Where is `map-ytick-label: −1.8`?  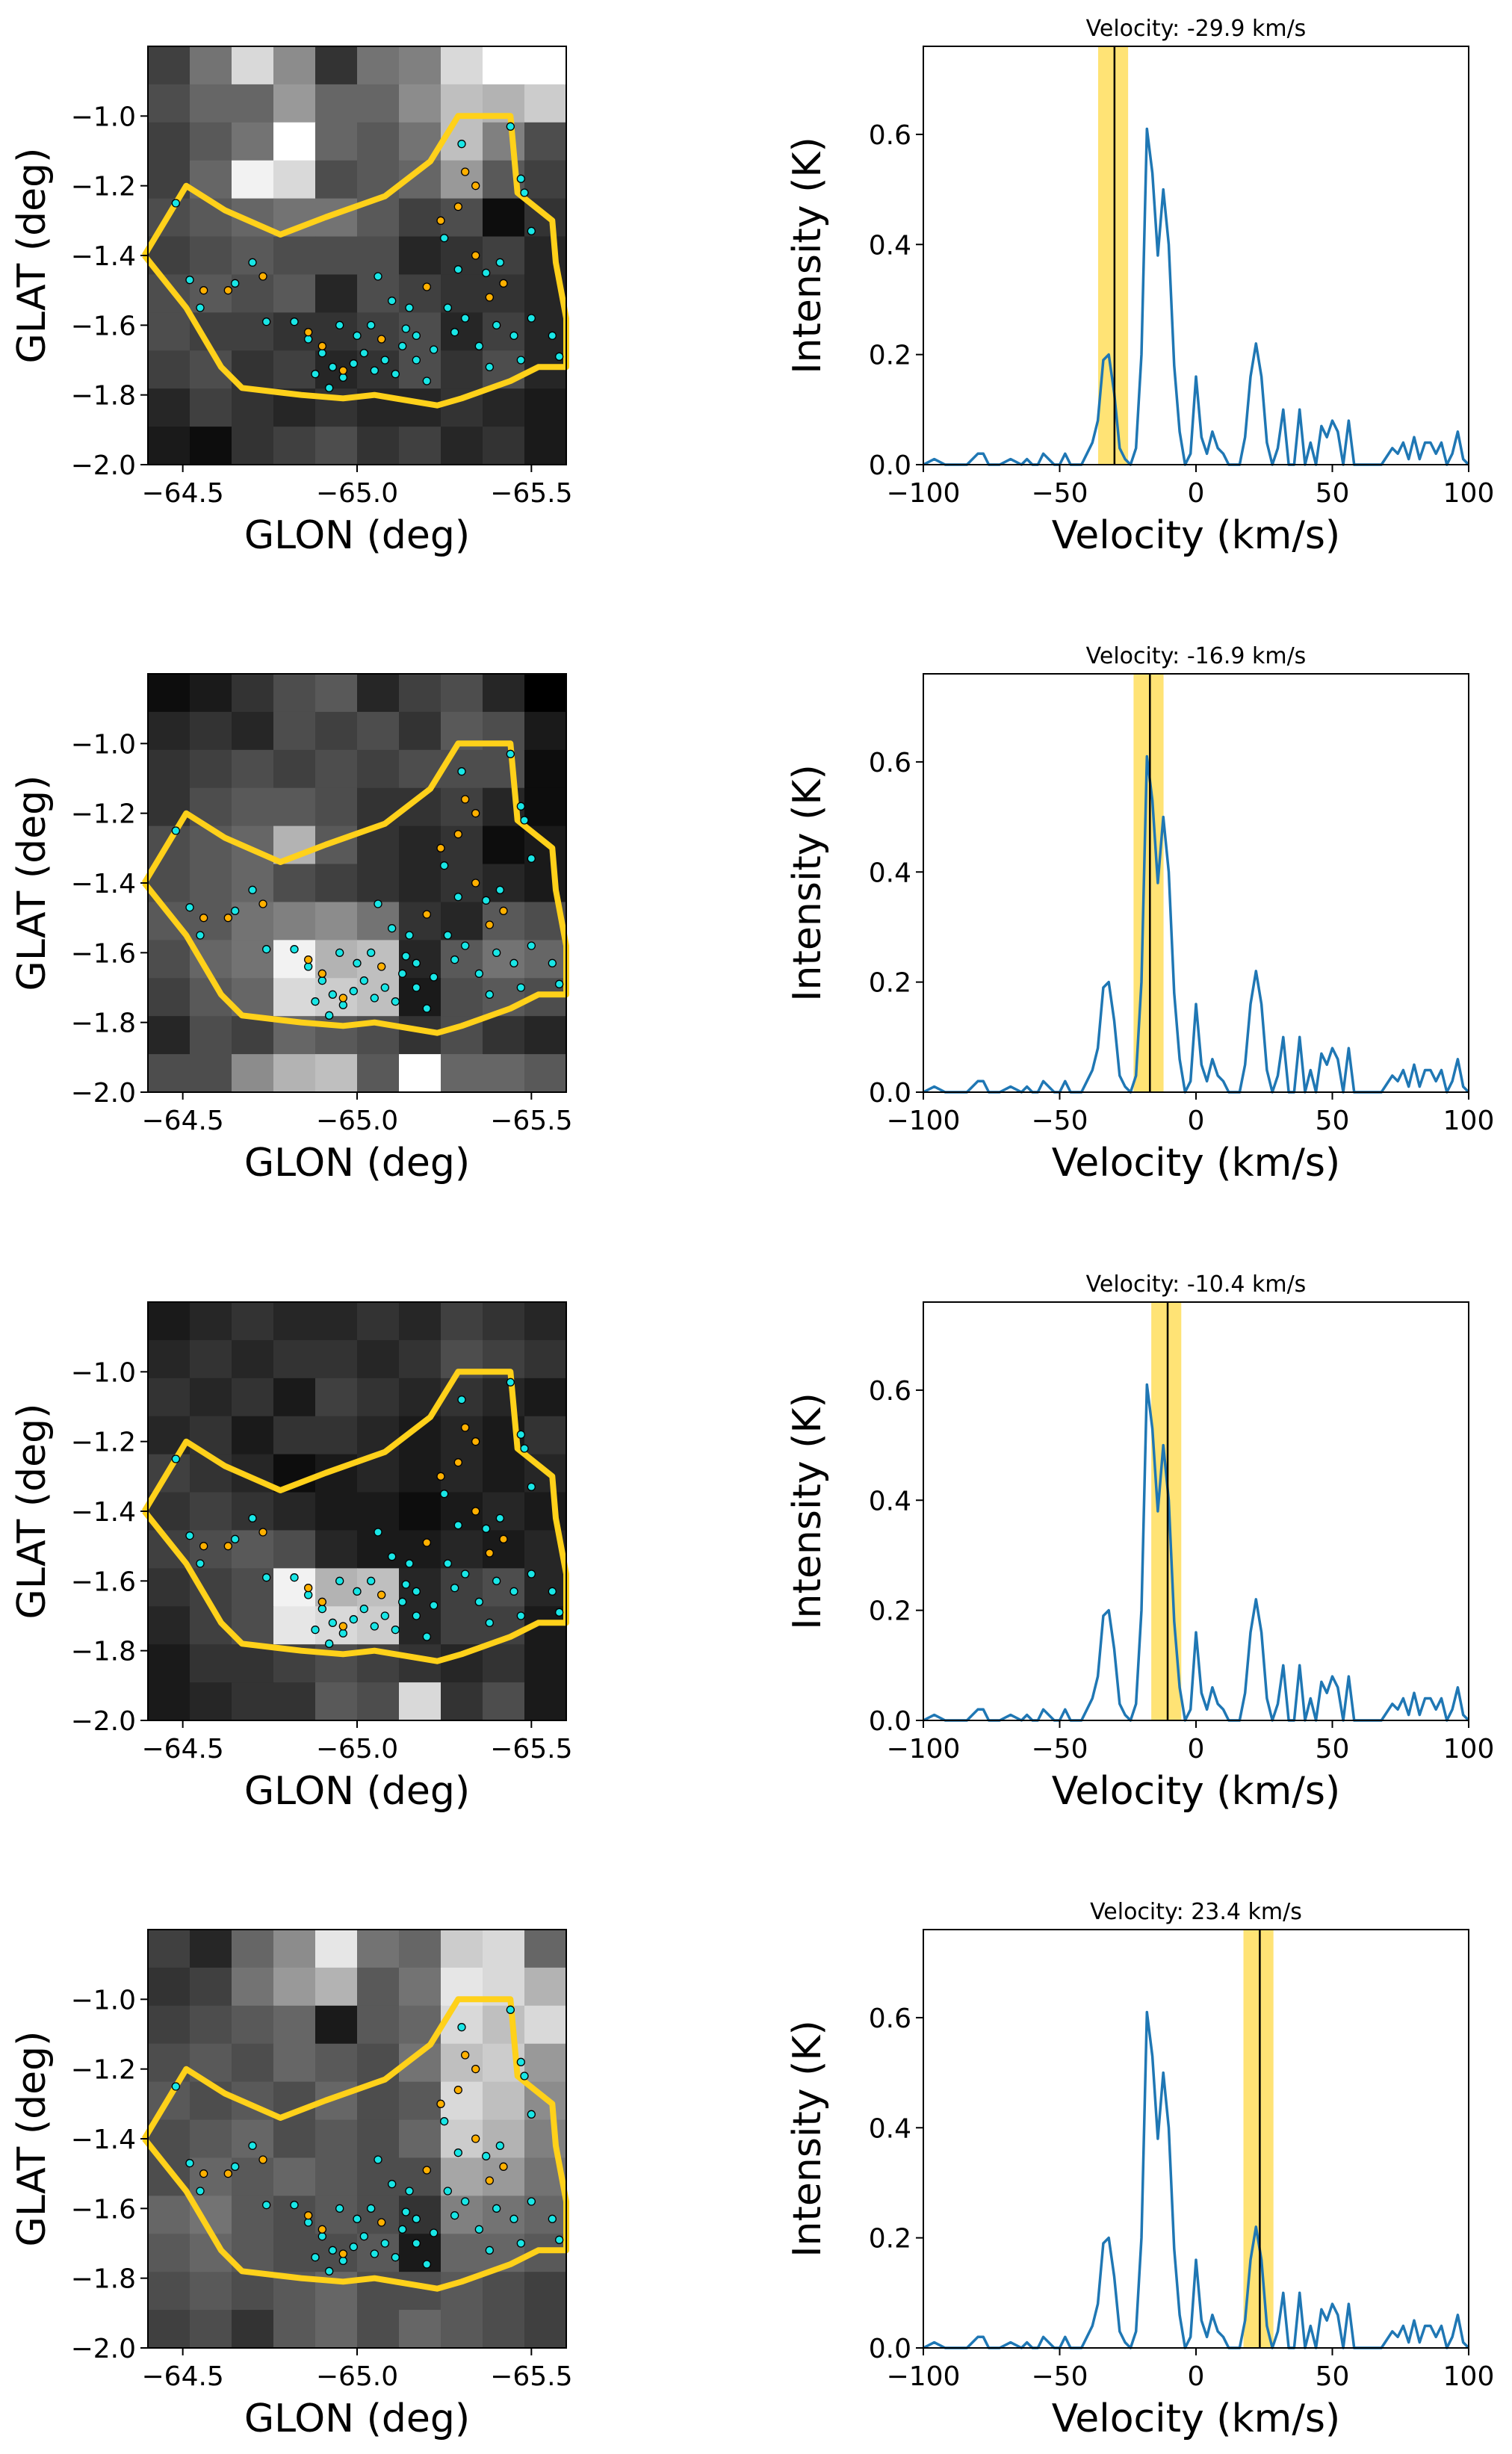 map-ytick-label: −1.8 is located at coordinates (103, 396).